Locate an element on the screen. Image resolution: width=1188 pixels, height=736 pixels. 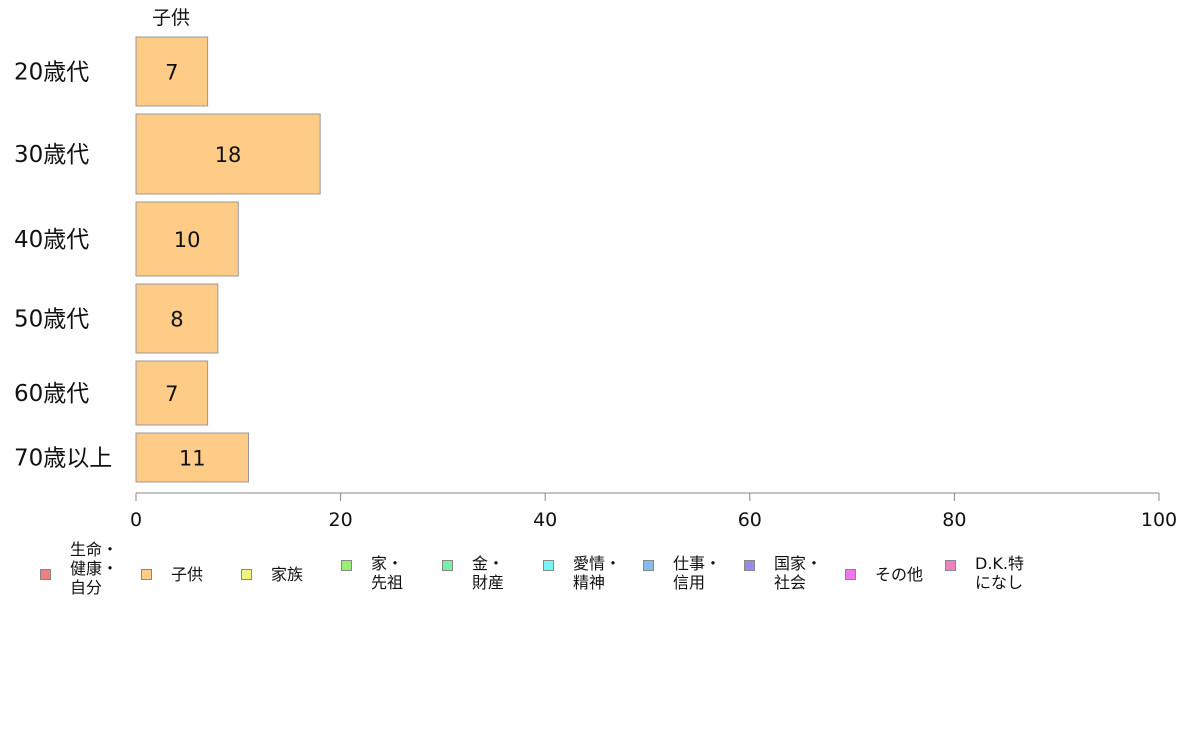
data-label: 18 is located at coordinates (228, 155).